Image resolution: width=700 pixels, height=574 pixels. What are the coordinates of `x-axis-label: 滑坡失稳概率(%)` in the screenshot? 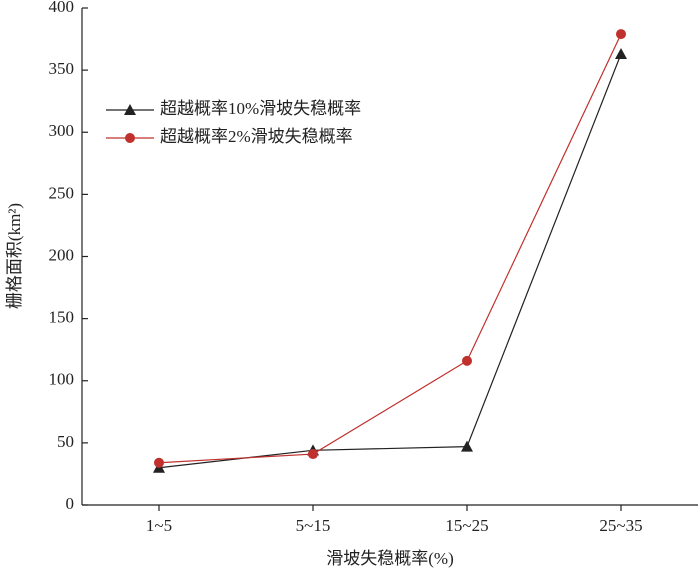 It's located at (389, 558).